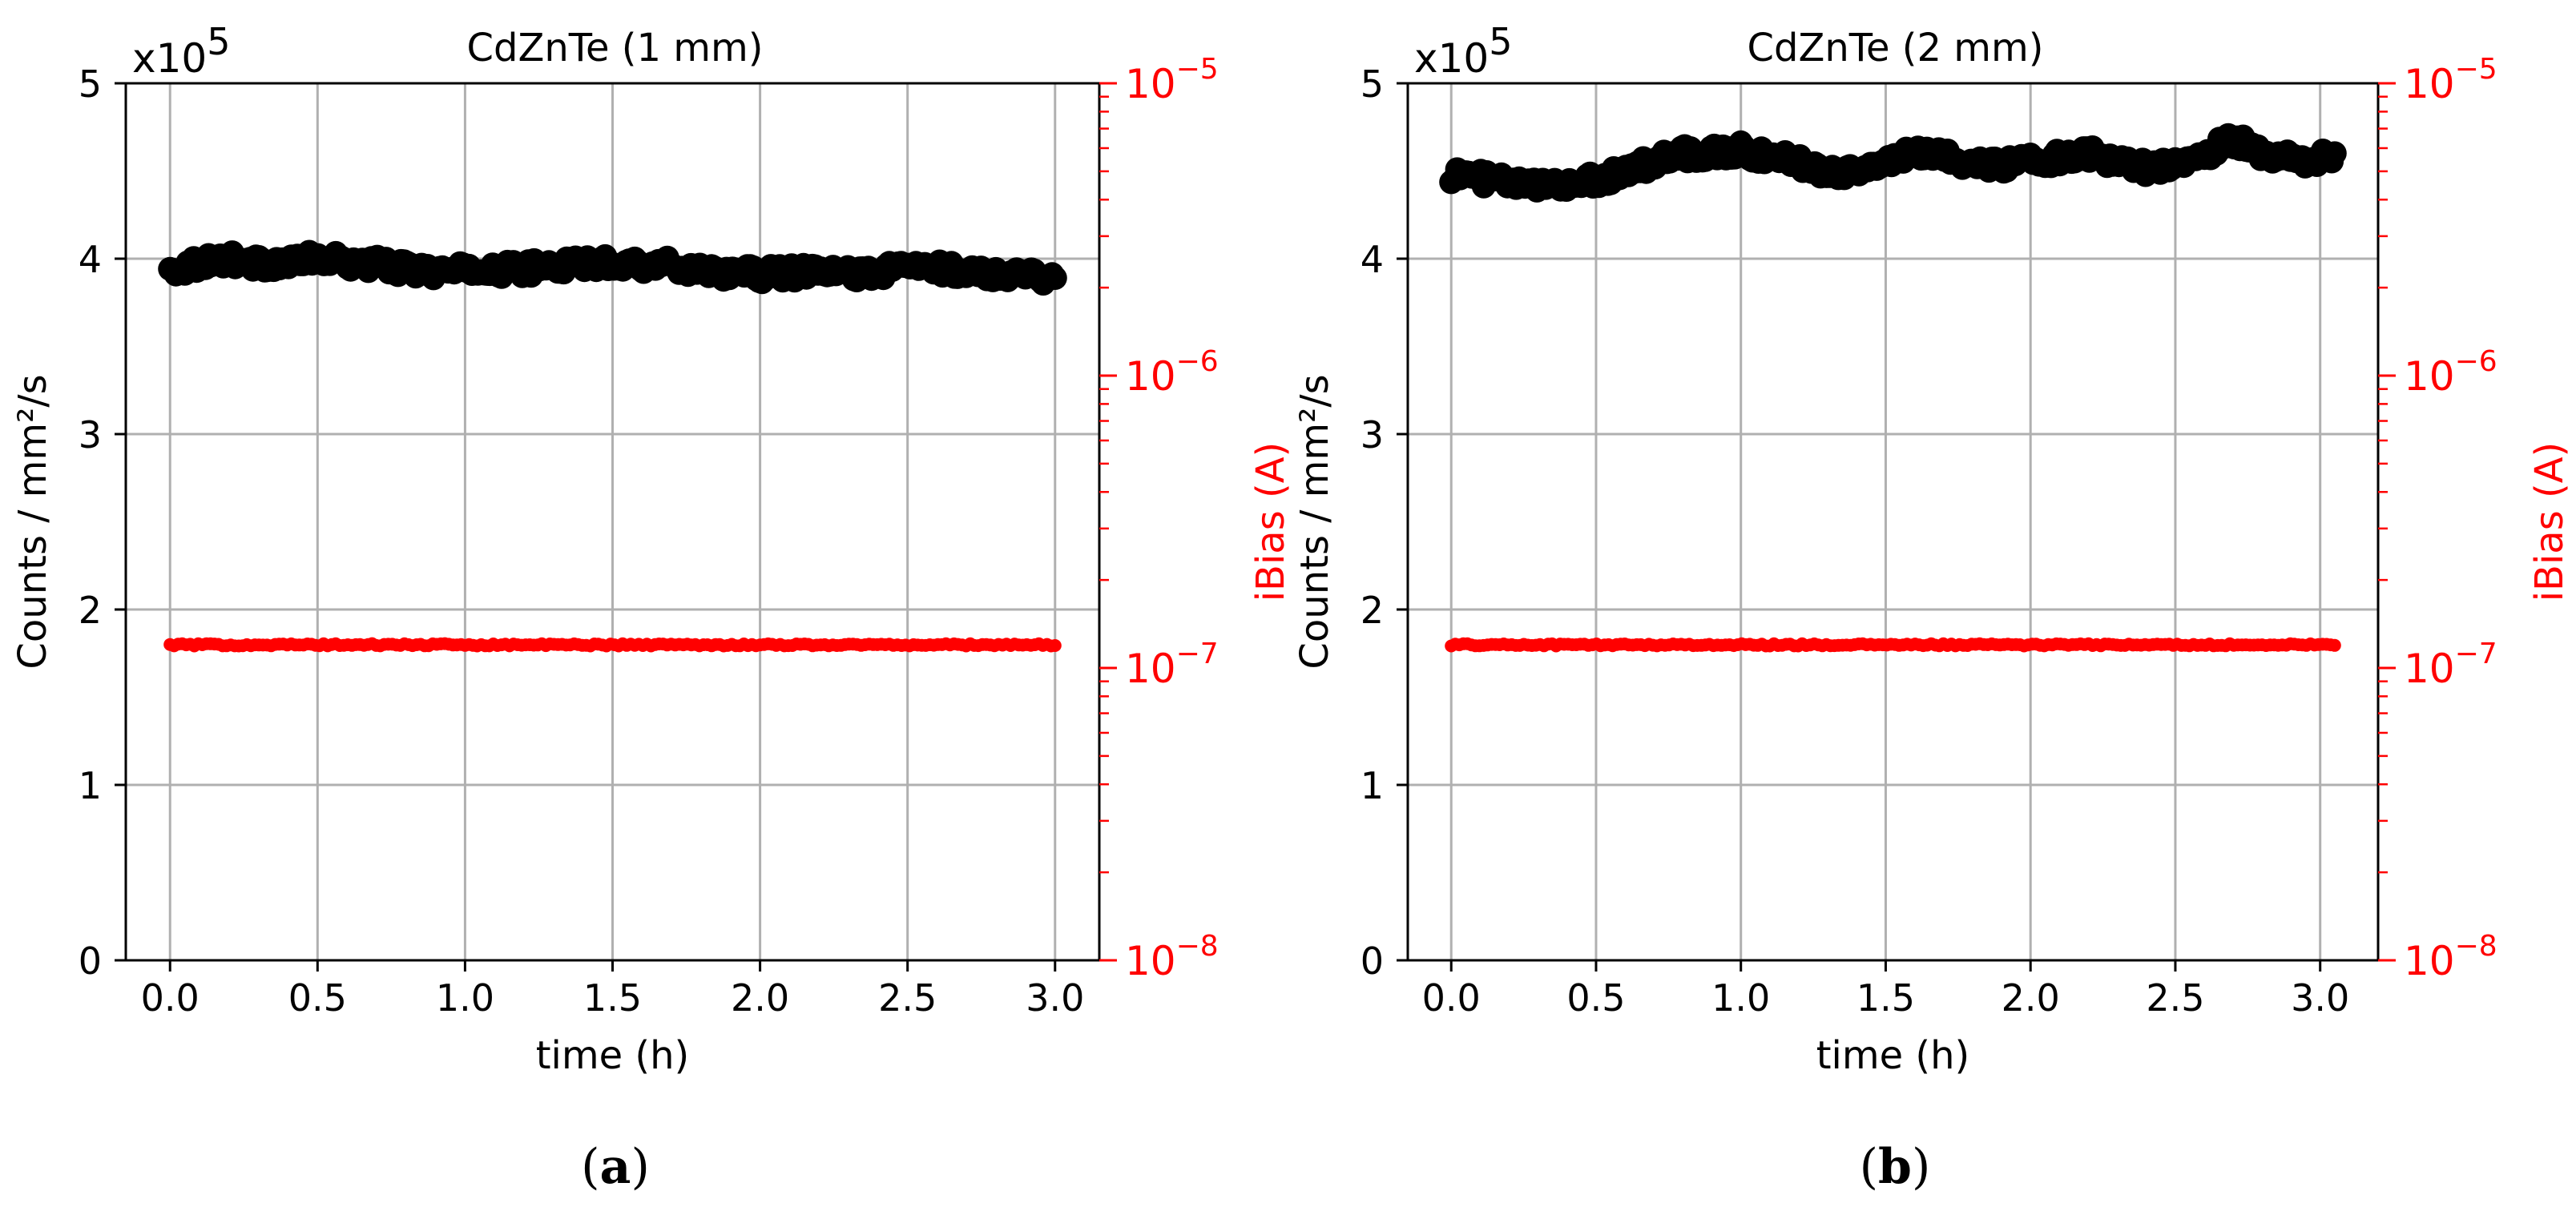 The height and width of the screenshot is (1215, 2576). I want to click on panel-caption-letter: b, so click(1895, 1167).